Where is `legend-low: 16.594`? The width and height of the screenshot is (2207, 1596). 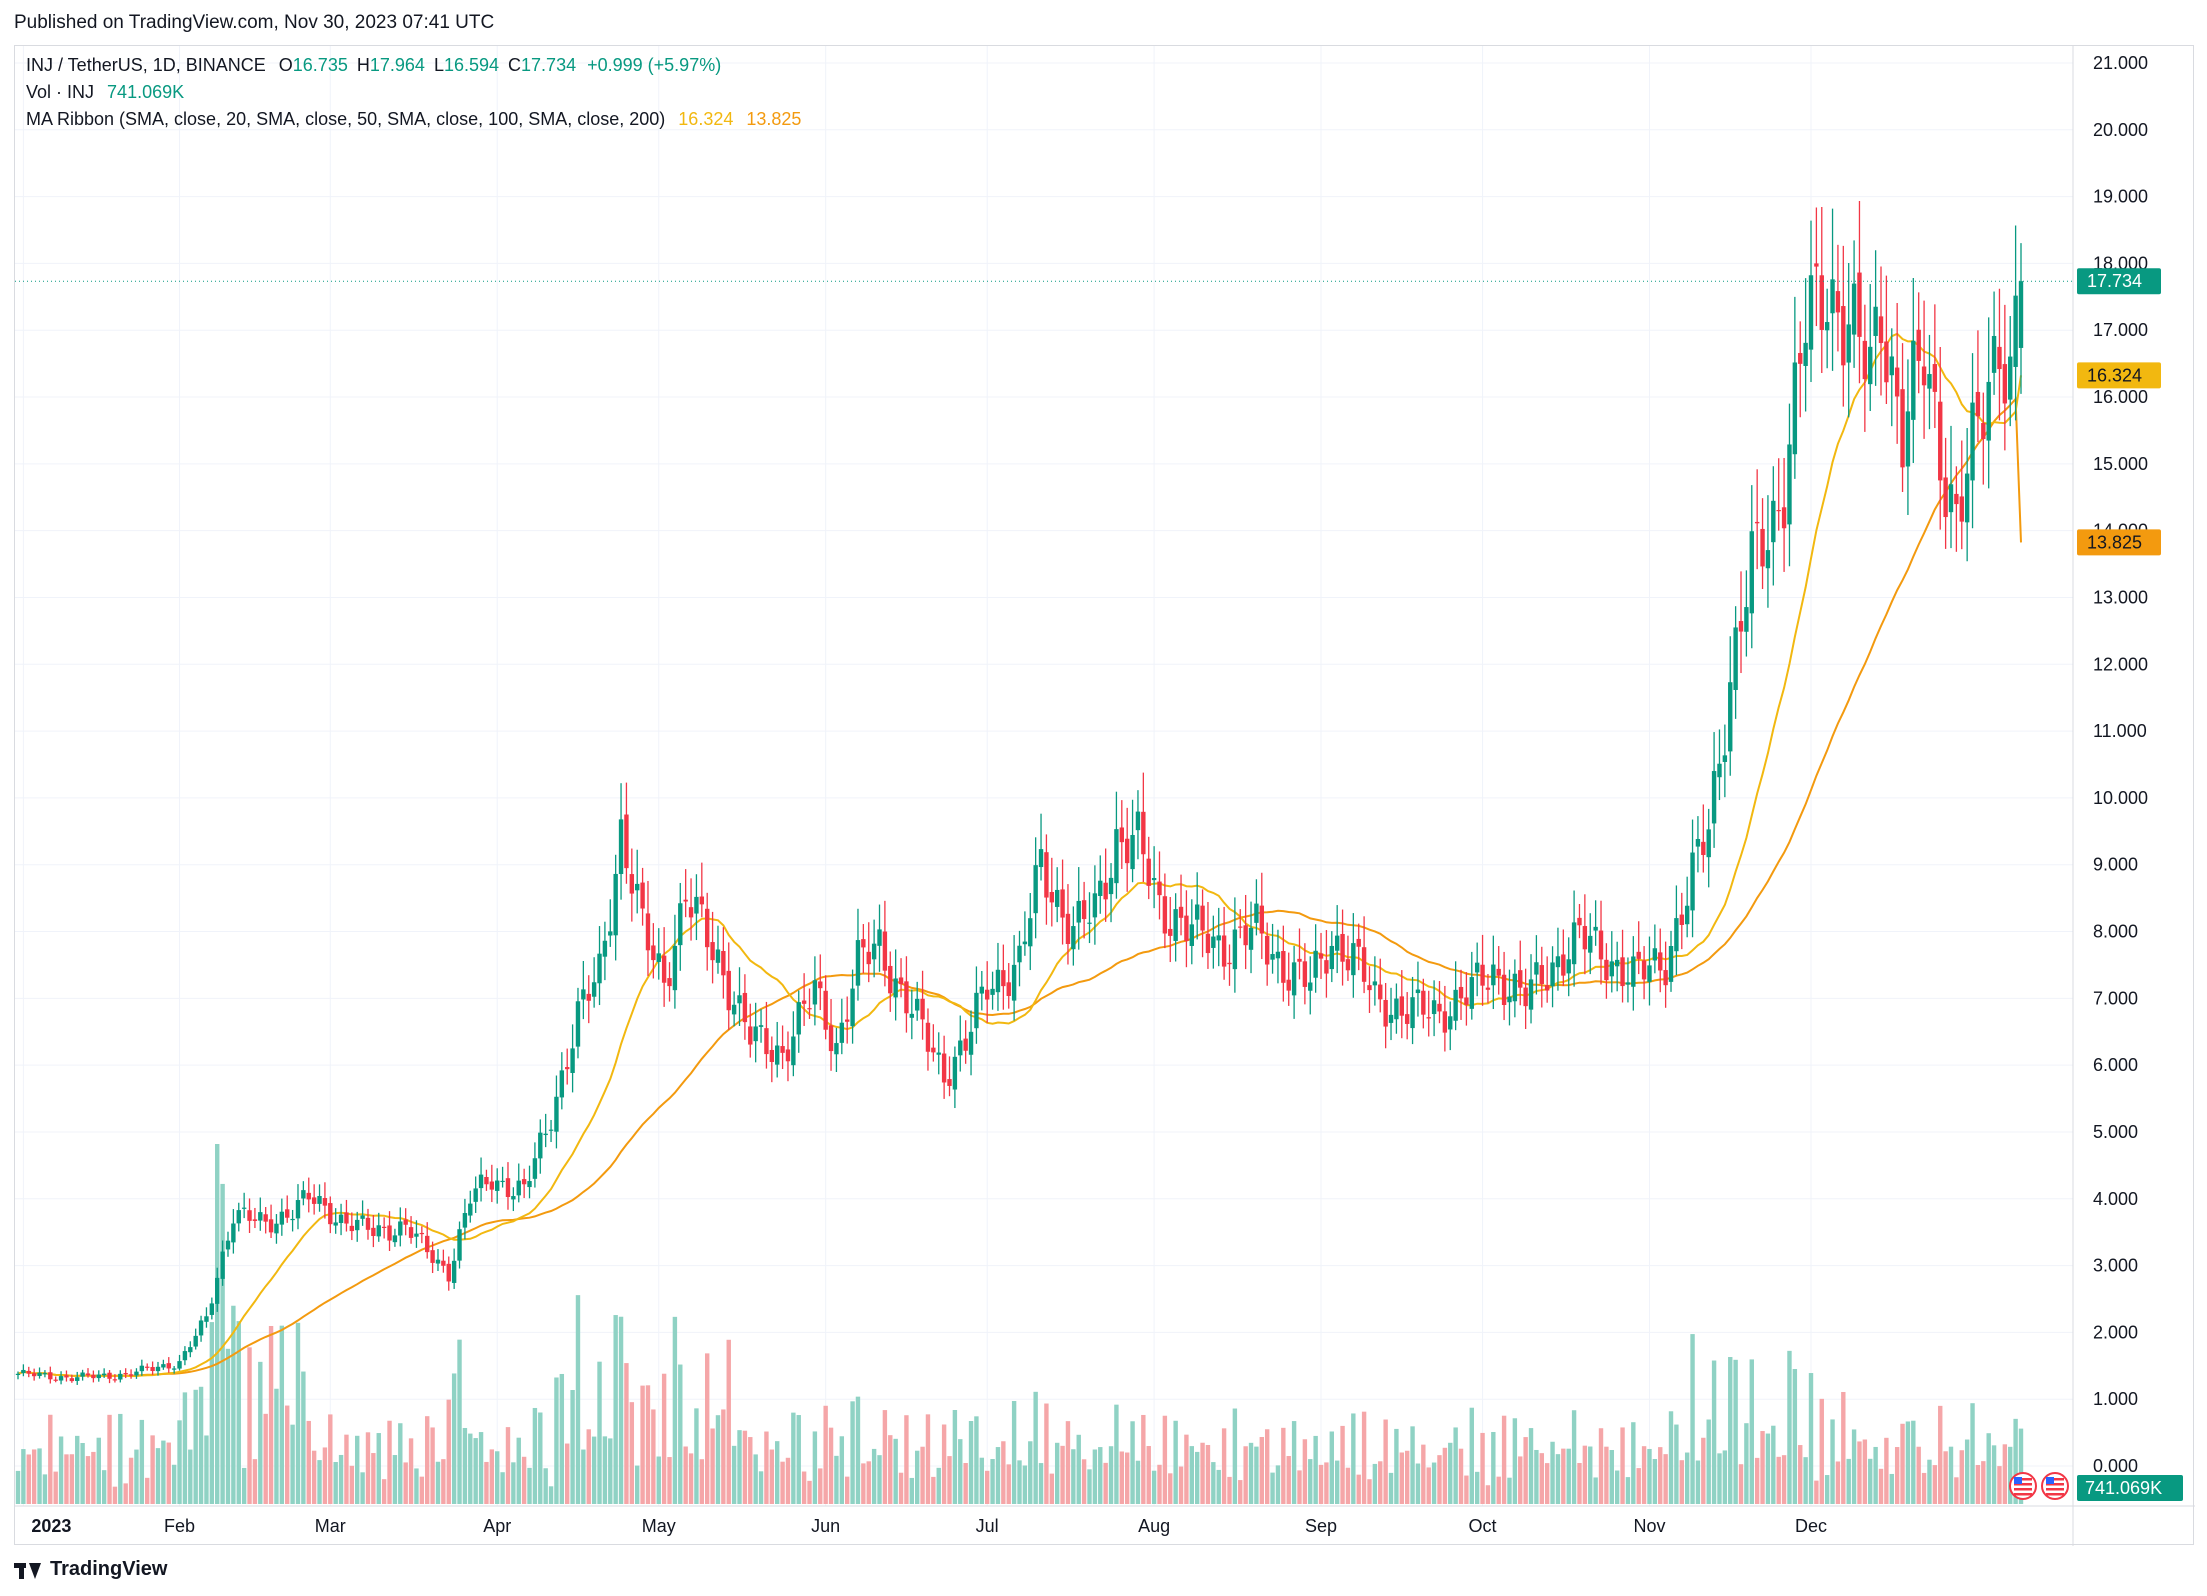
legend-low: 16.594 is located at coordinates (471, 65).